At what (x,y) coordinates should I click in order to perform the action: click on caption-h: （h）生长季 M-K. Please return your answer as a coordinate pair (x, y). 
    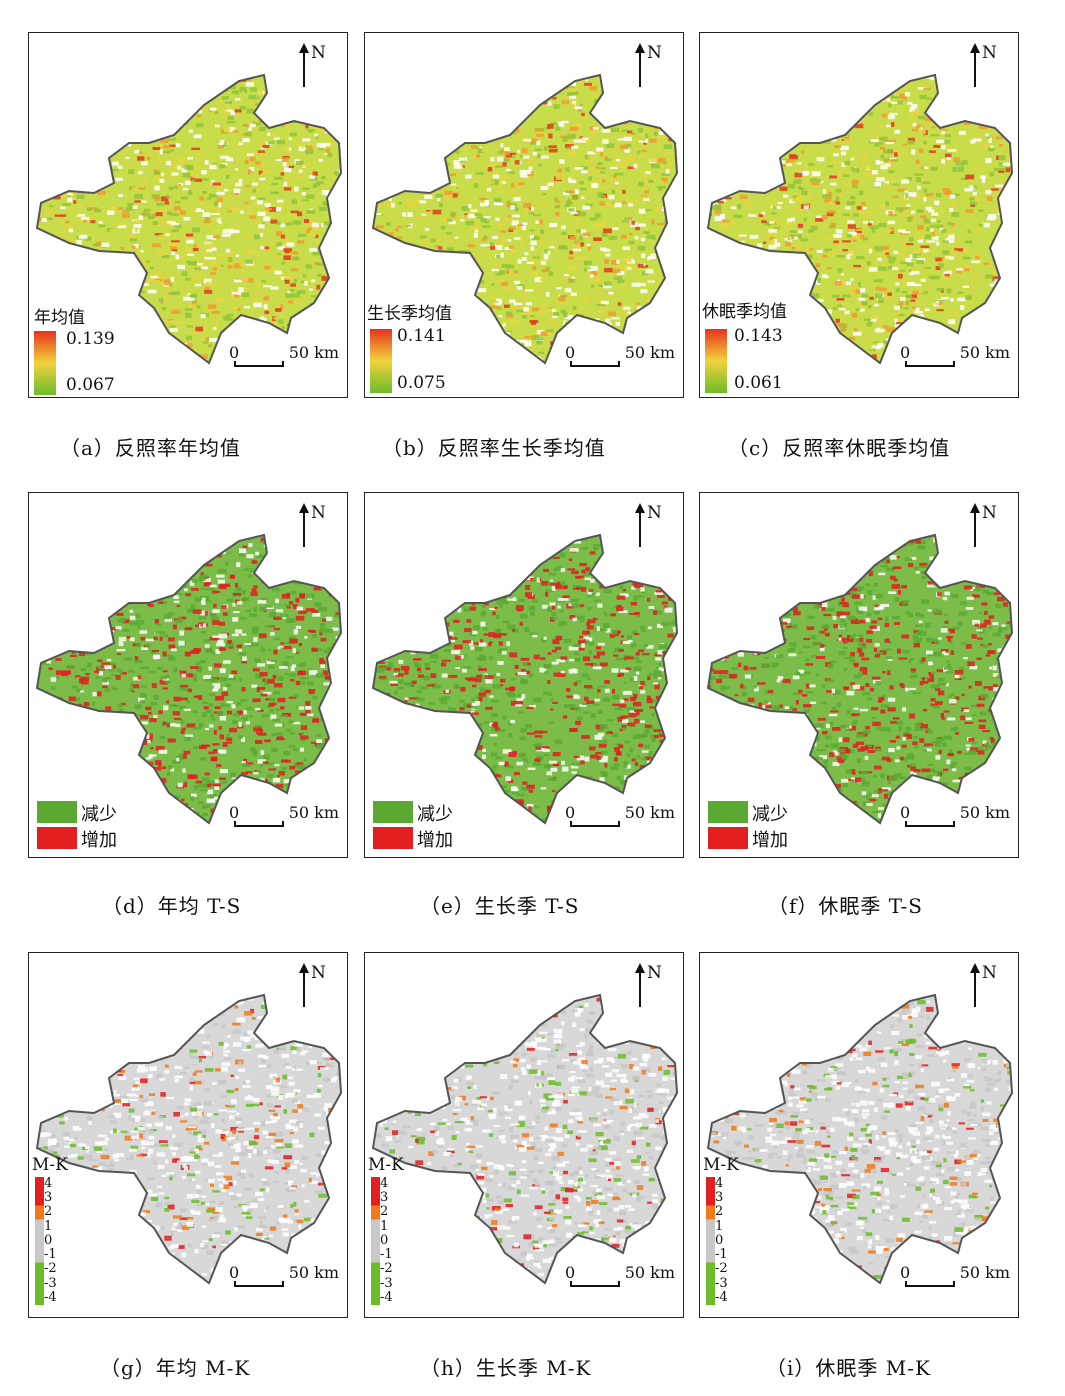
    Looking at the image, I should click on (506, 1368).